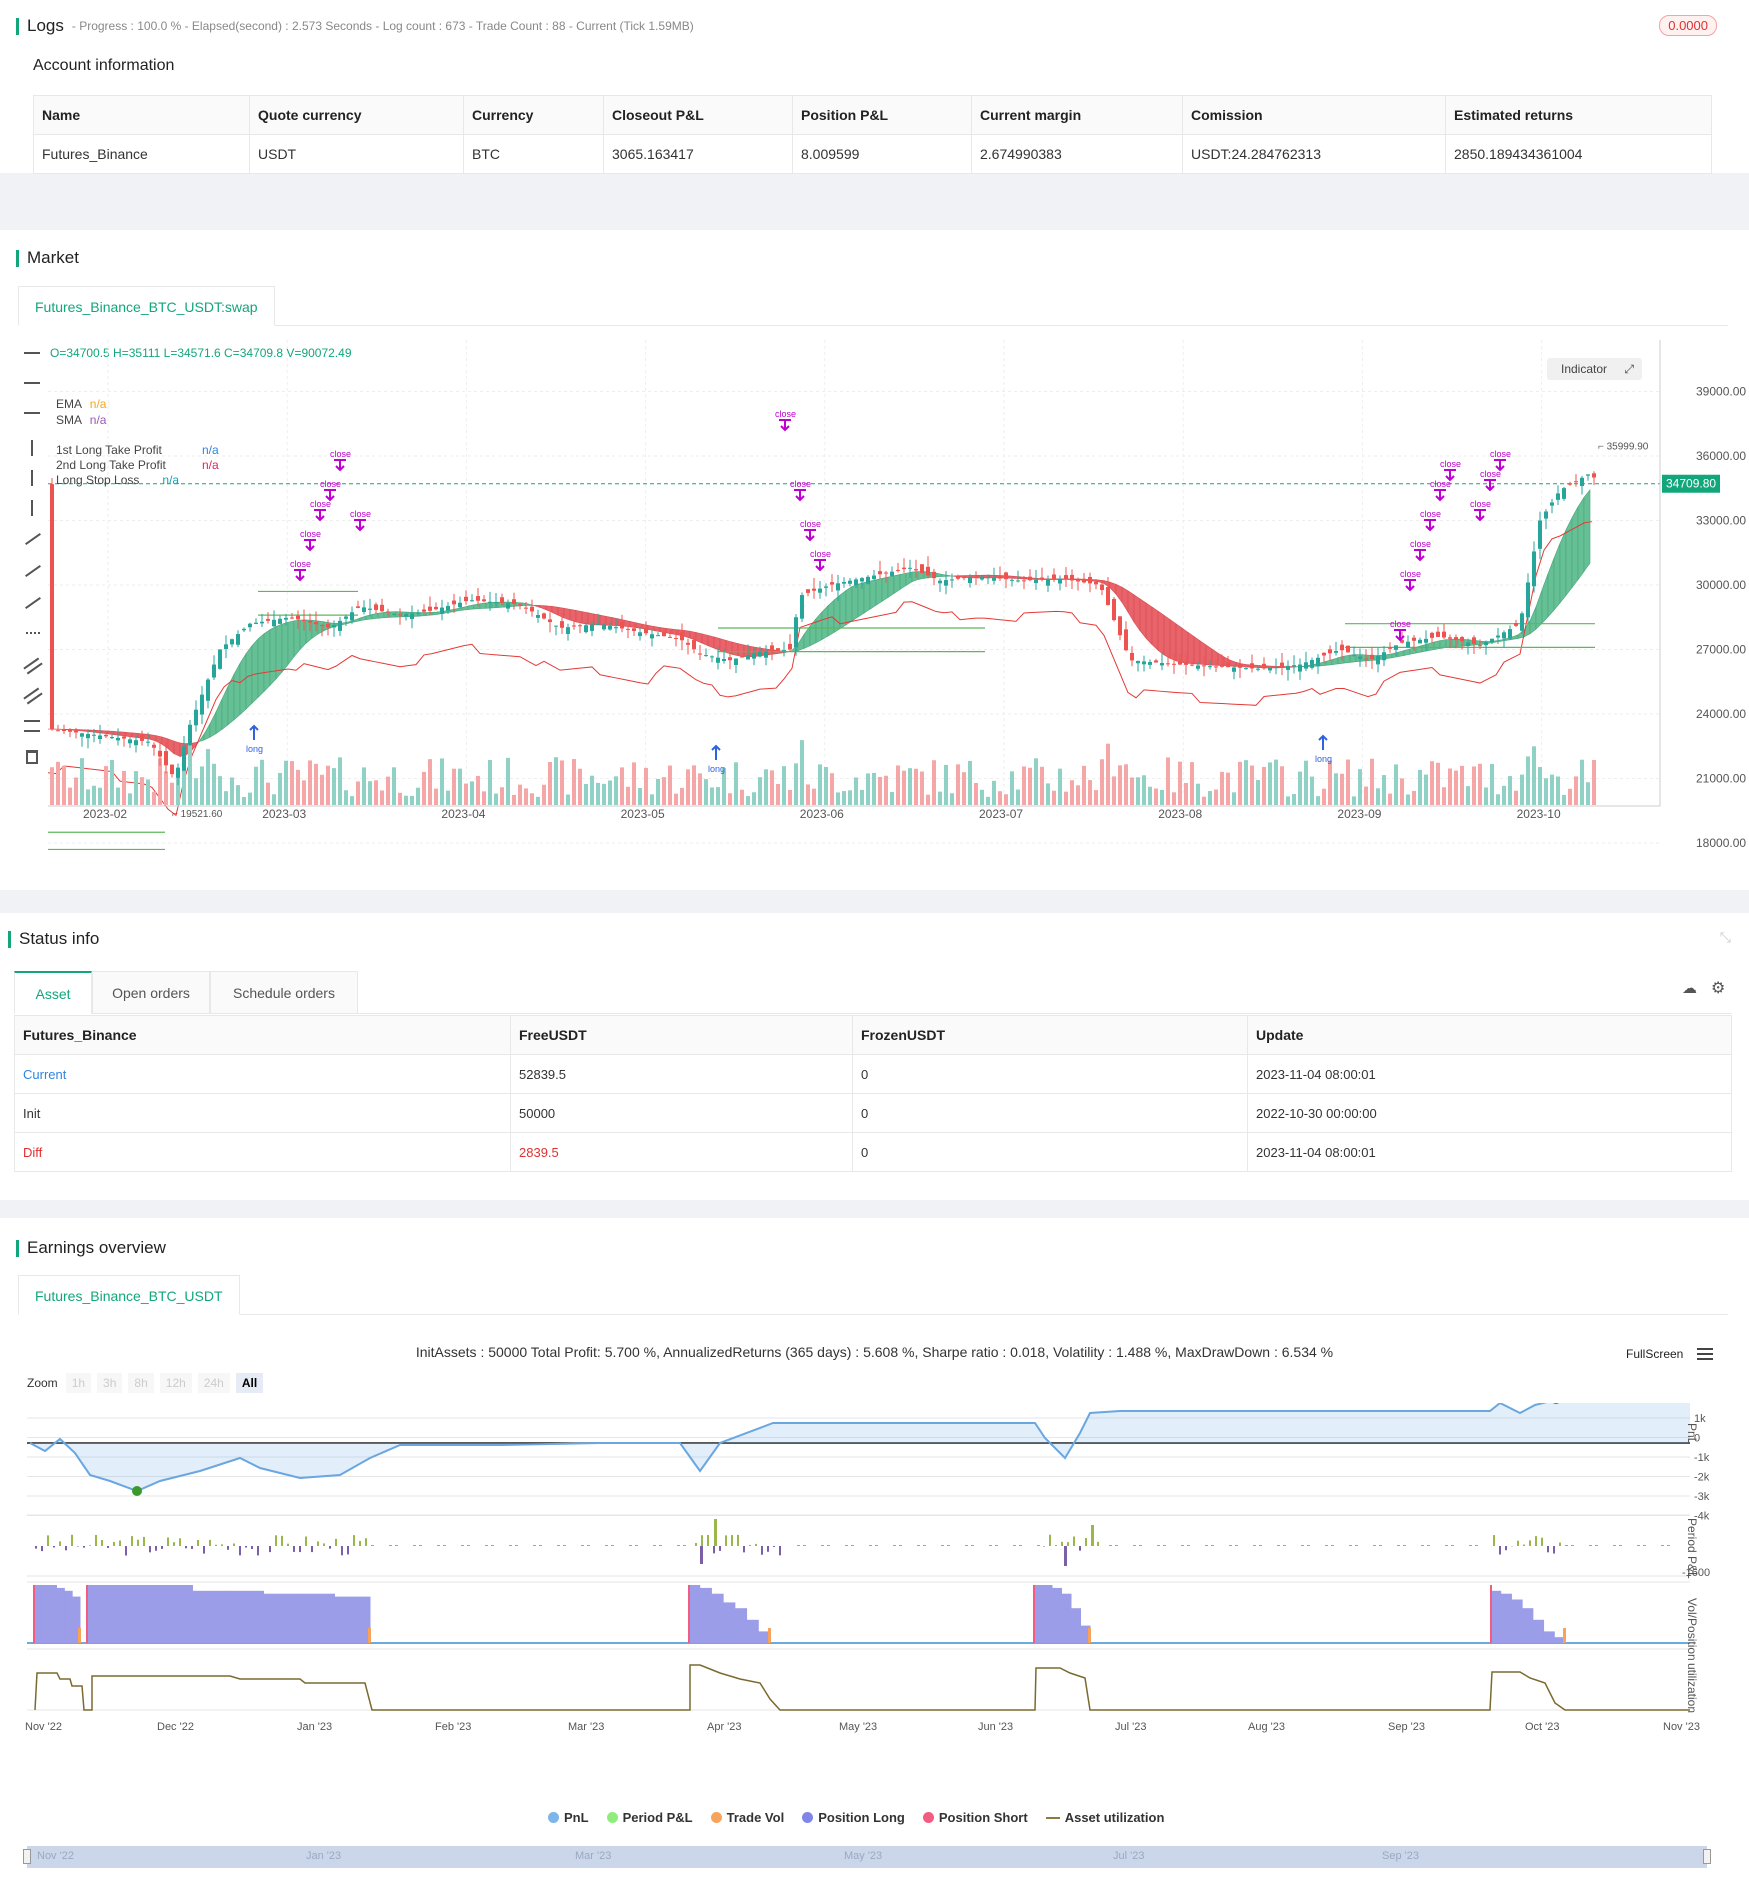 Image resolution: width=1749 pixels, height=1896 pixels. What do you see at coordinates (1629, 369) in the screenshot?
I see `expand-icon: ⤢` at bounding box center [1629, 369].